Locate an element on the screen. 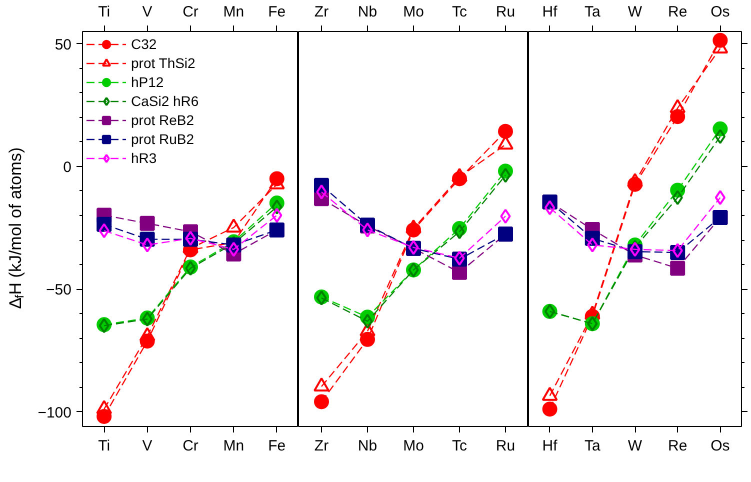 This screenshot has width=751, height=482. category-label: W is located at coordinates (635, 446).